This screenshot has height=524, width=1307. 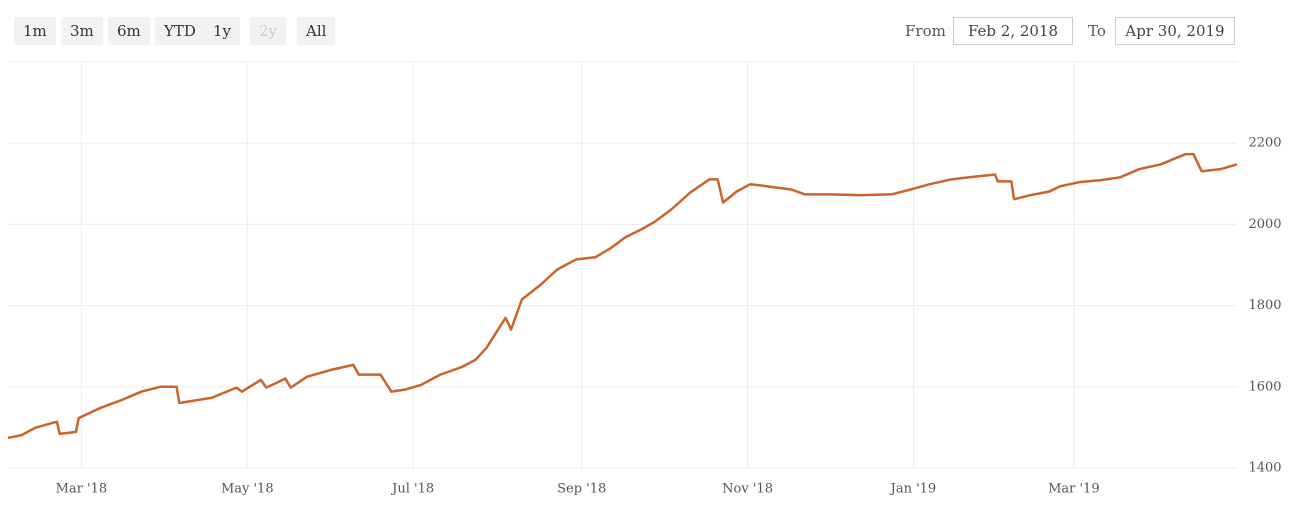 I want to click on y-tick-label: 1800, so click(x=1264, y=305).